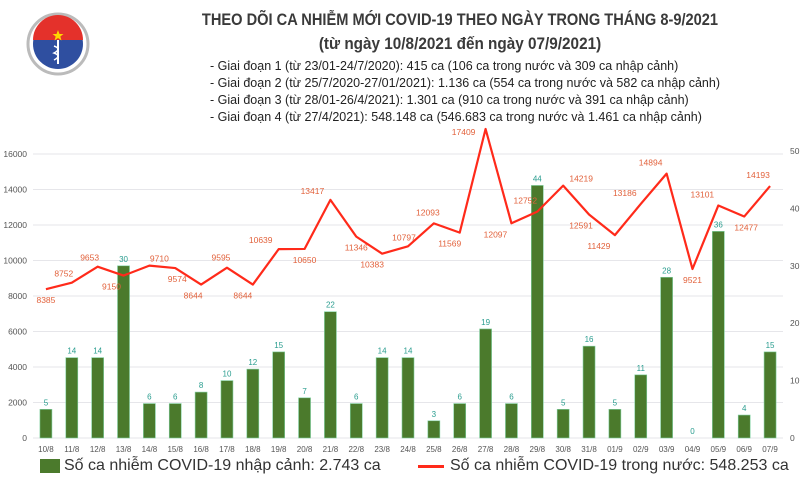  I want to click on bar-label: 19, so click(485, 322).